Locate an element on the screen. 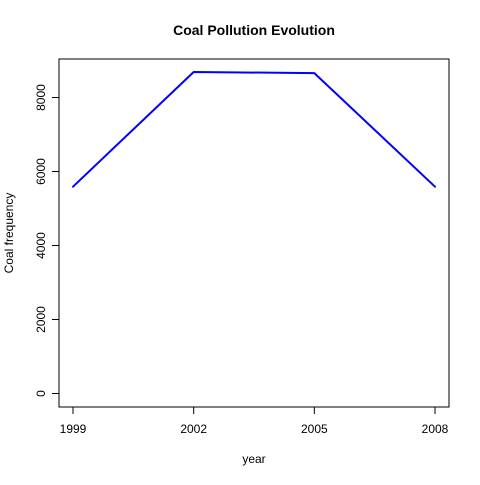 The image size is (480, 485). y-axis: 0 2000 4000 6000 8000 is located at coordinates (47, 240).